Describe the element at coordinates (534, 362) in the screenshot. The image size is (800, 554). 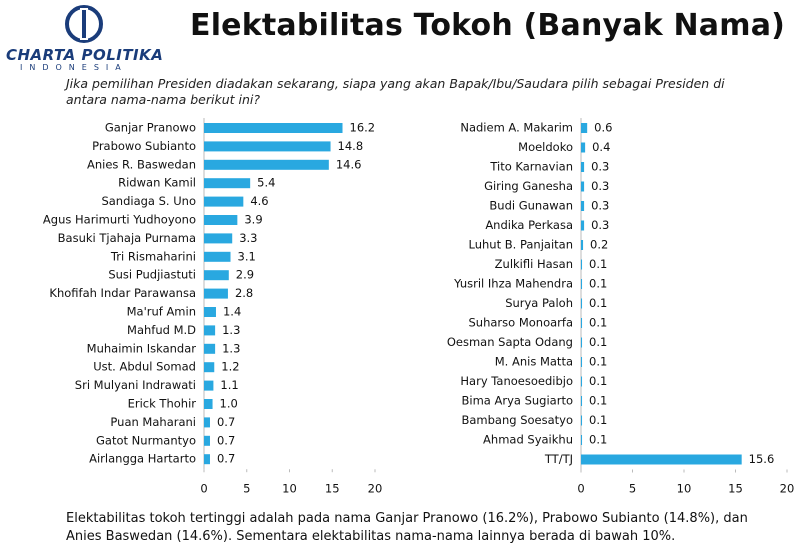
I see `category-label: M. Anis Matta` at that location.